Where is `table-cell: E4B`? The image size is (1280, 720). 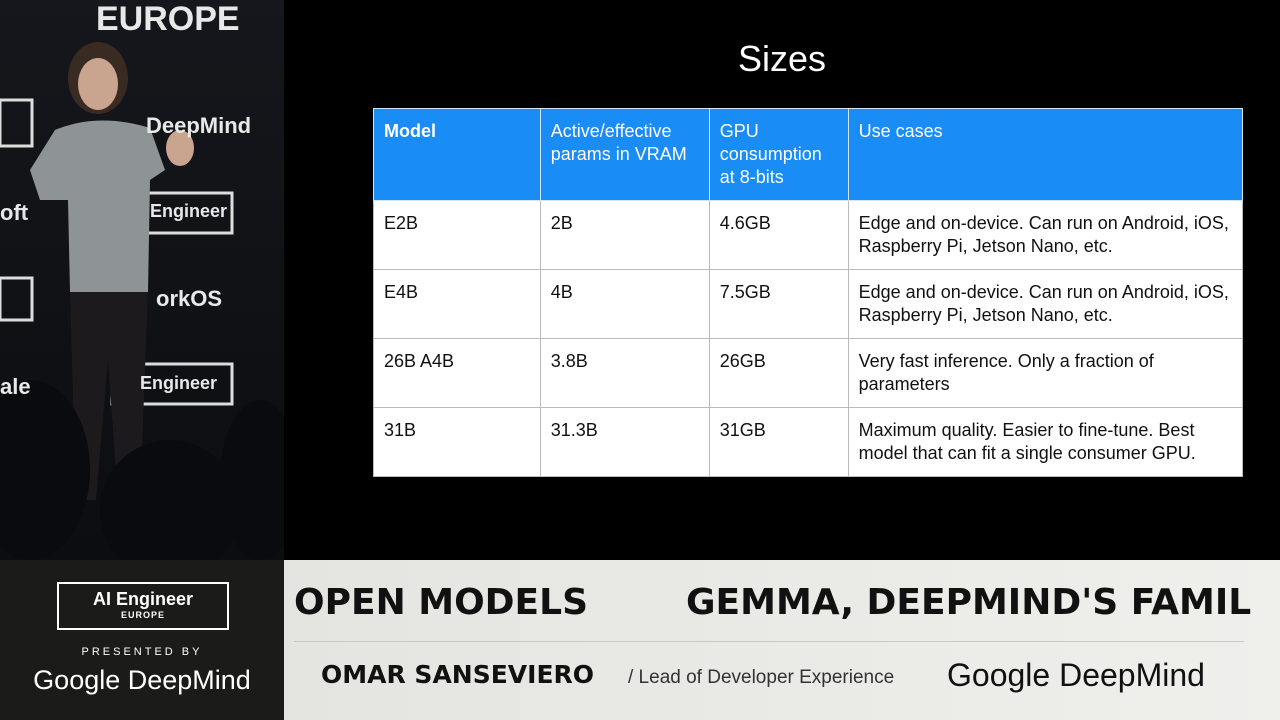
table-cell: E4B is located at coordinates (457, 304).